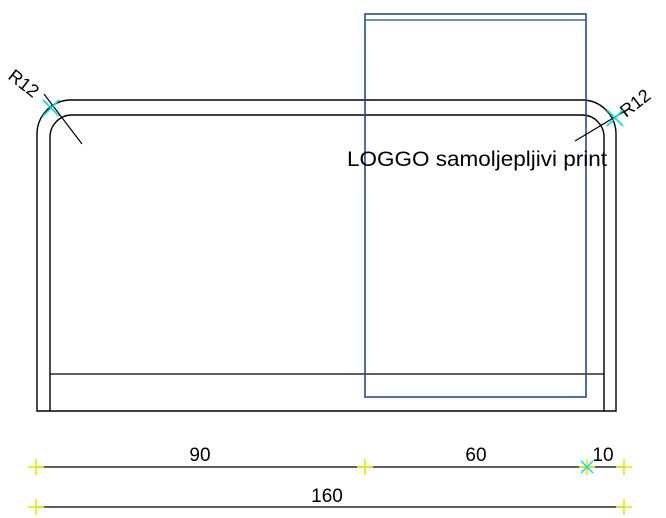 The width and height of the screenshot is (666, 518). Describe the element at coordinates (587, 467) in the screenshot. I see `dimension-marker-cyan-row1` at that location.